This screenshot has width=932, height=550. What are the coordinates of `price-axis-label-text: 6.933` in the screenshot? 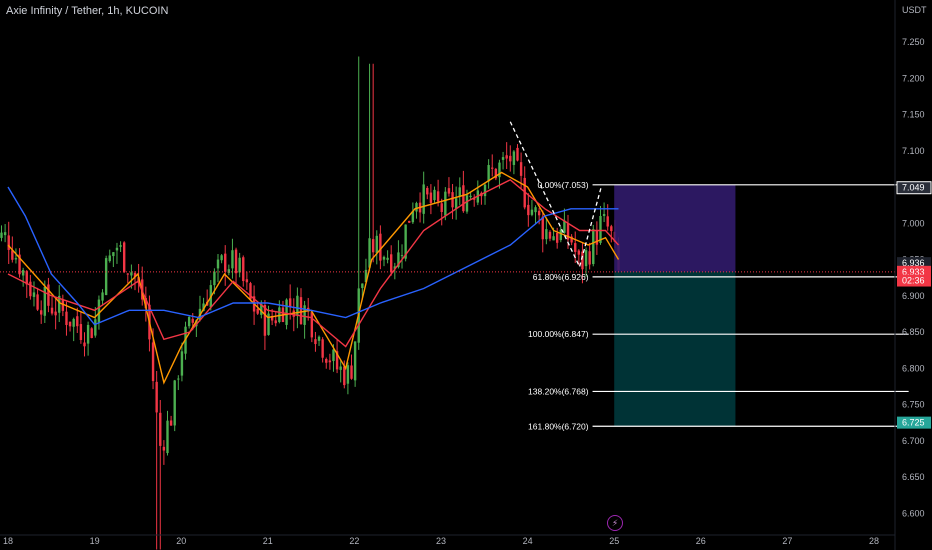 It's located at (913, 272).